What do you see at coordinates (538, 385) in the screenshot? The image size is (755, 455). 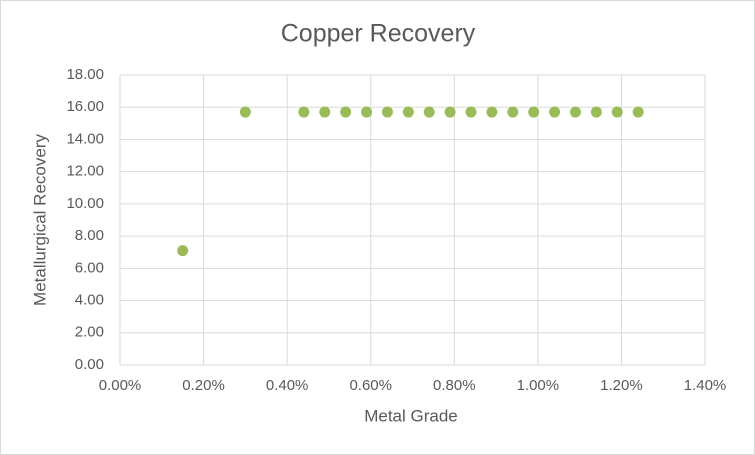 I see `x-tick-label: 1.00%` at bounding box center [538, 385].